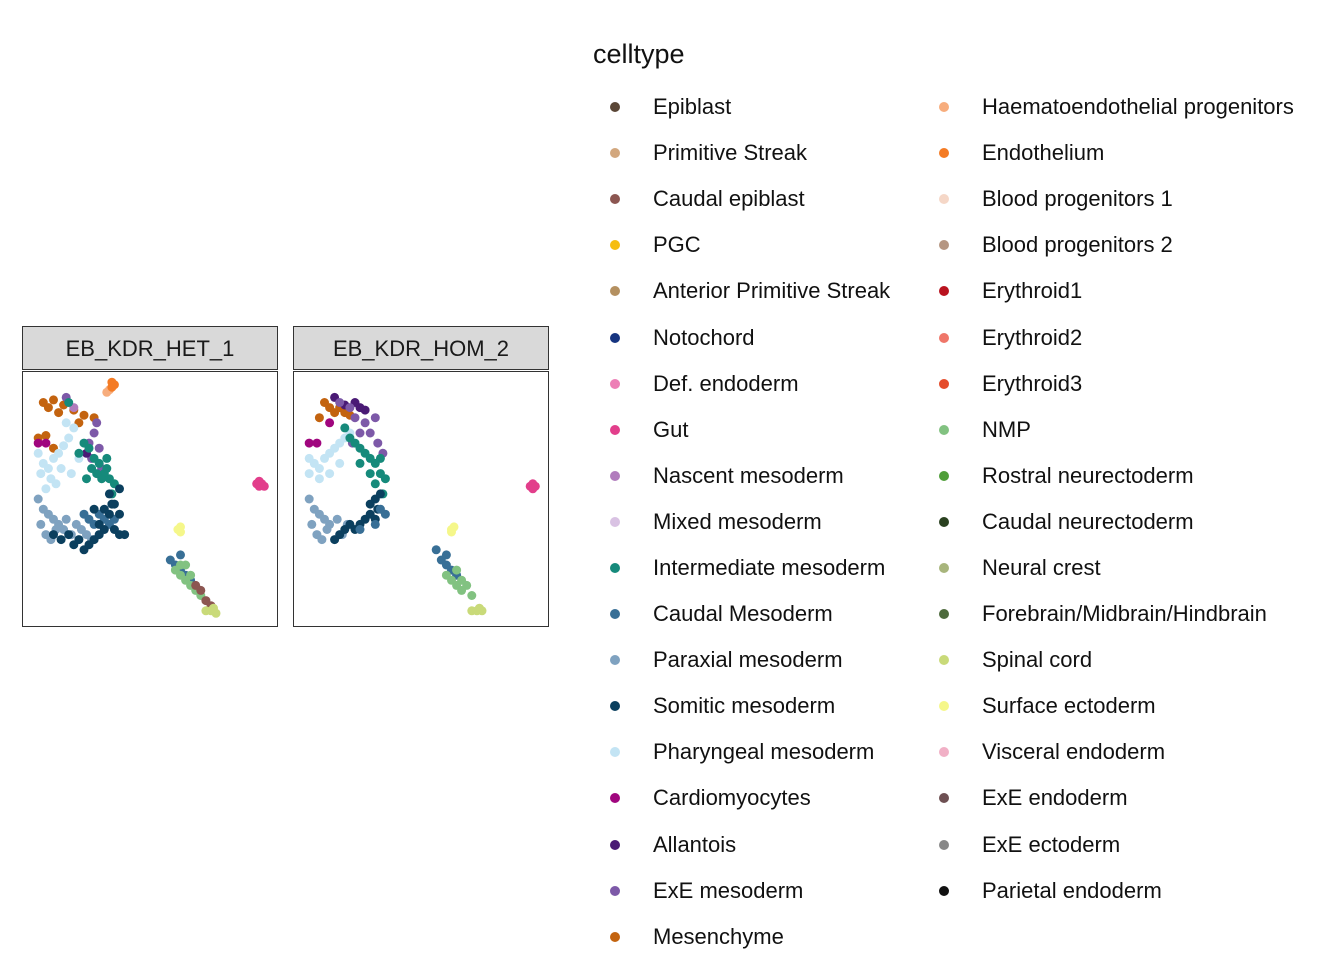  I want to click on legend-label: Epiblast, so click(692, 107).